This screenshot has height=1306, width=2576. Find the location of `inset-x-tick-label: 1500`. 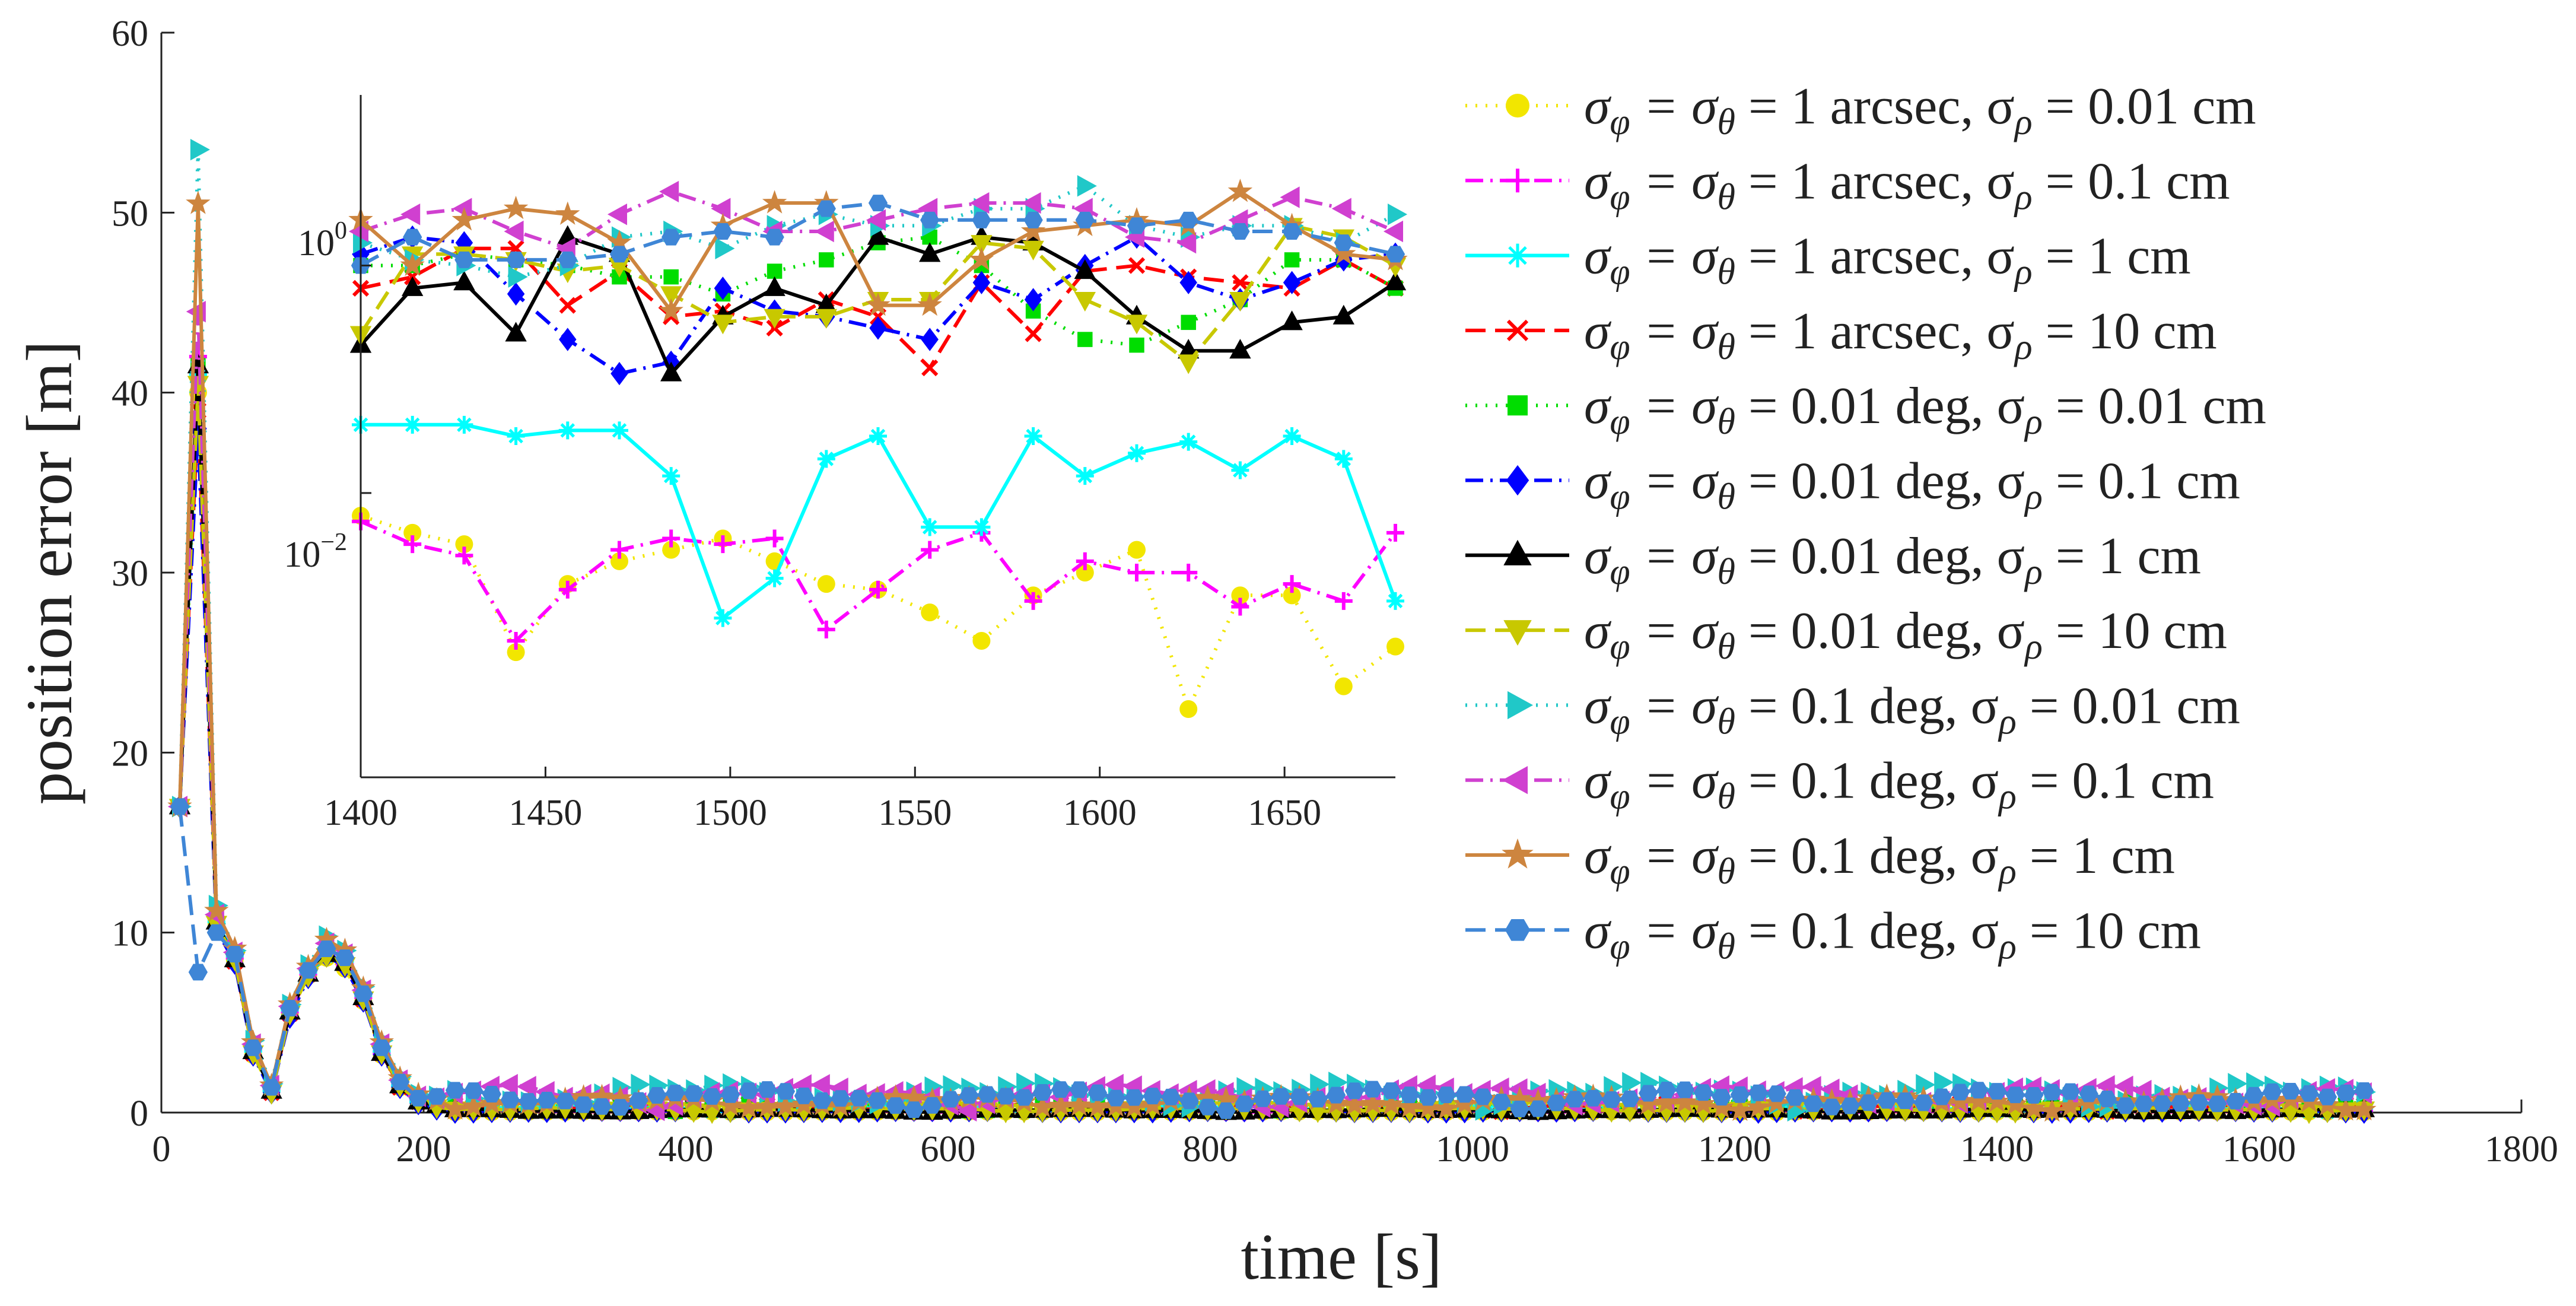

inset-x-tick-label: 1500 is located at coordinates (730, 813).